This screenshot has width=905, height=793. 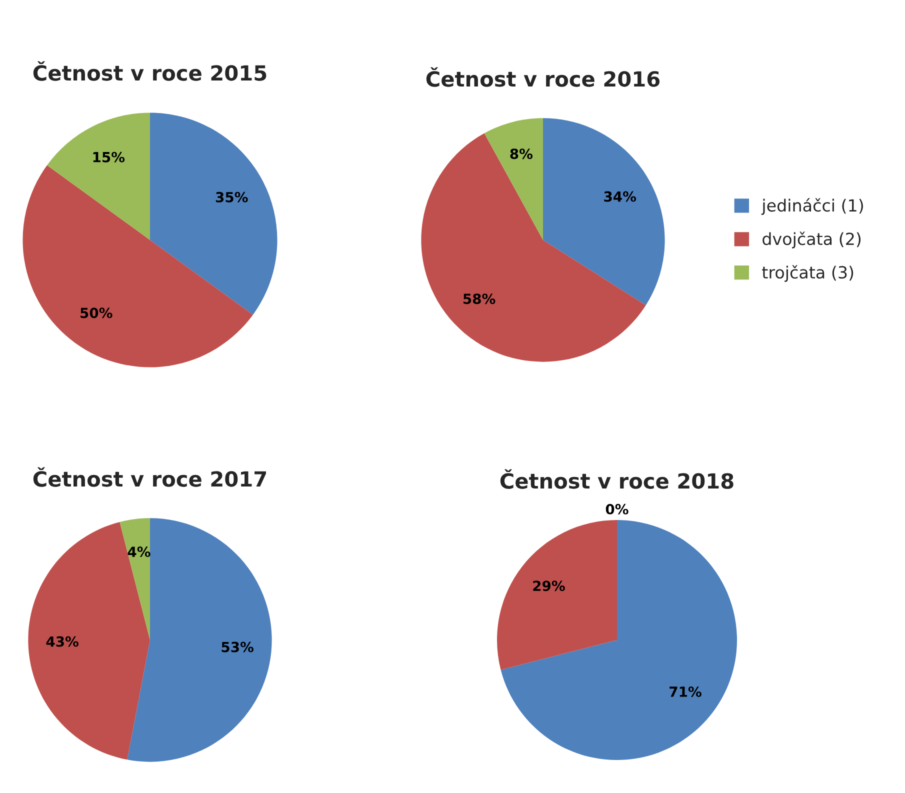 What do you see at coordinates (109, 157) in the screenshot?
I see `data-label: 15%` at bounding box center [109, 157].